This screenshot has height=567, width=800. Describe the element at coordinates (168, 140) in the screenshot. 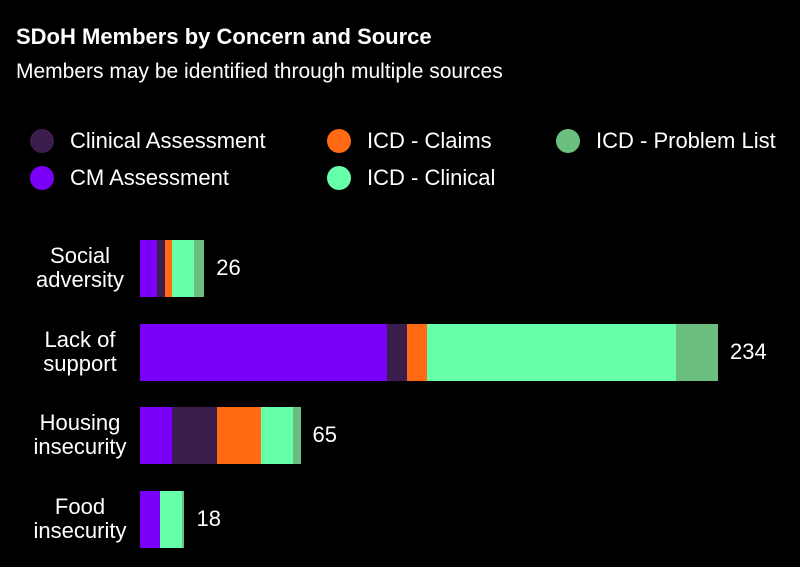

I see `legend-label: Clinical Assessment` at that location.